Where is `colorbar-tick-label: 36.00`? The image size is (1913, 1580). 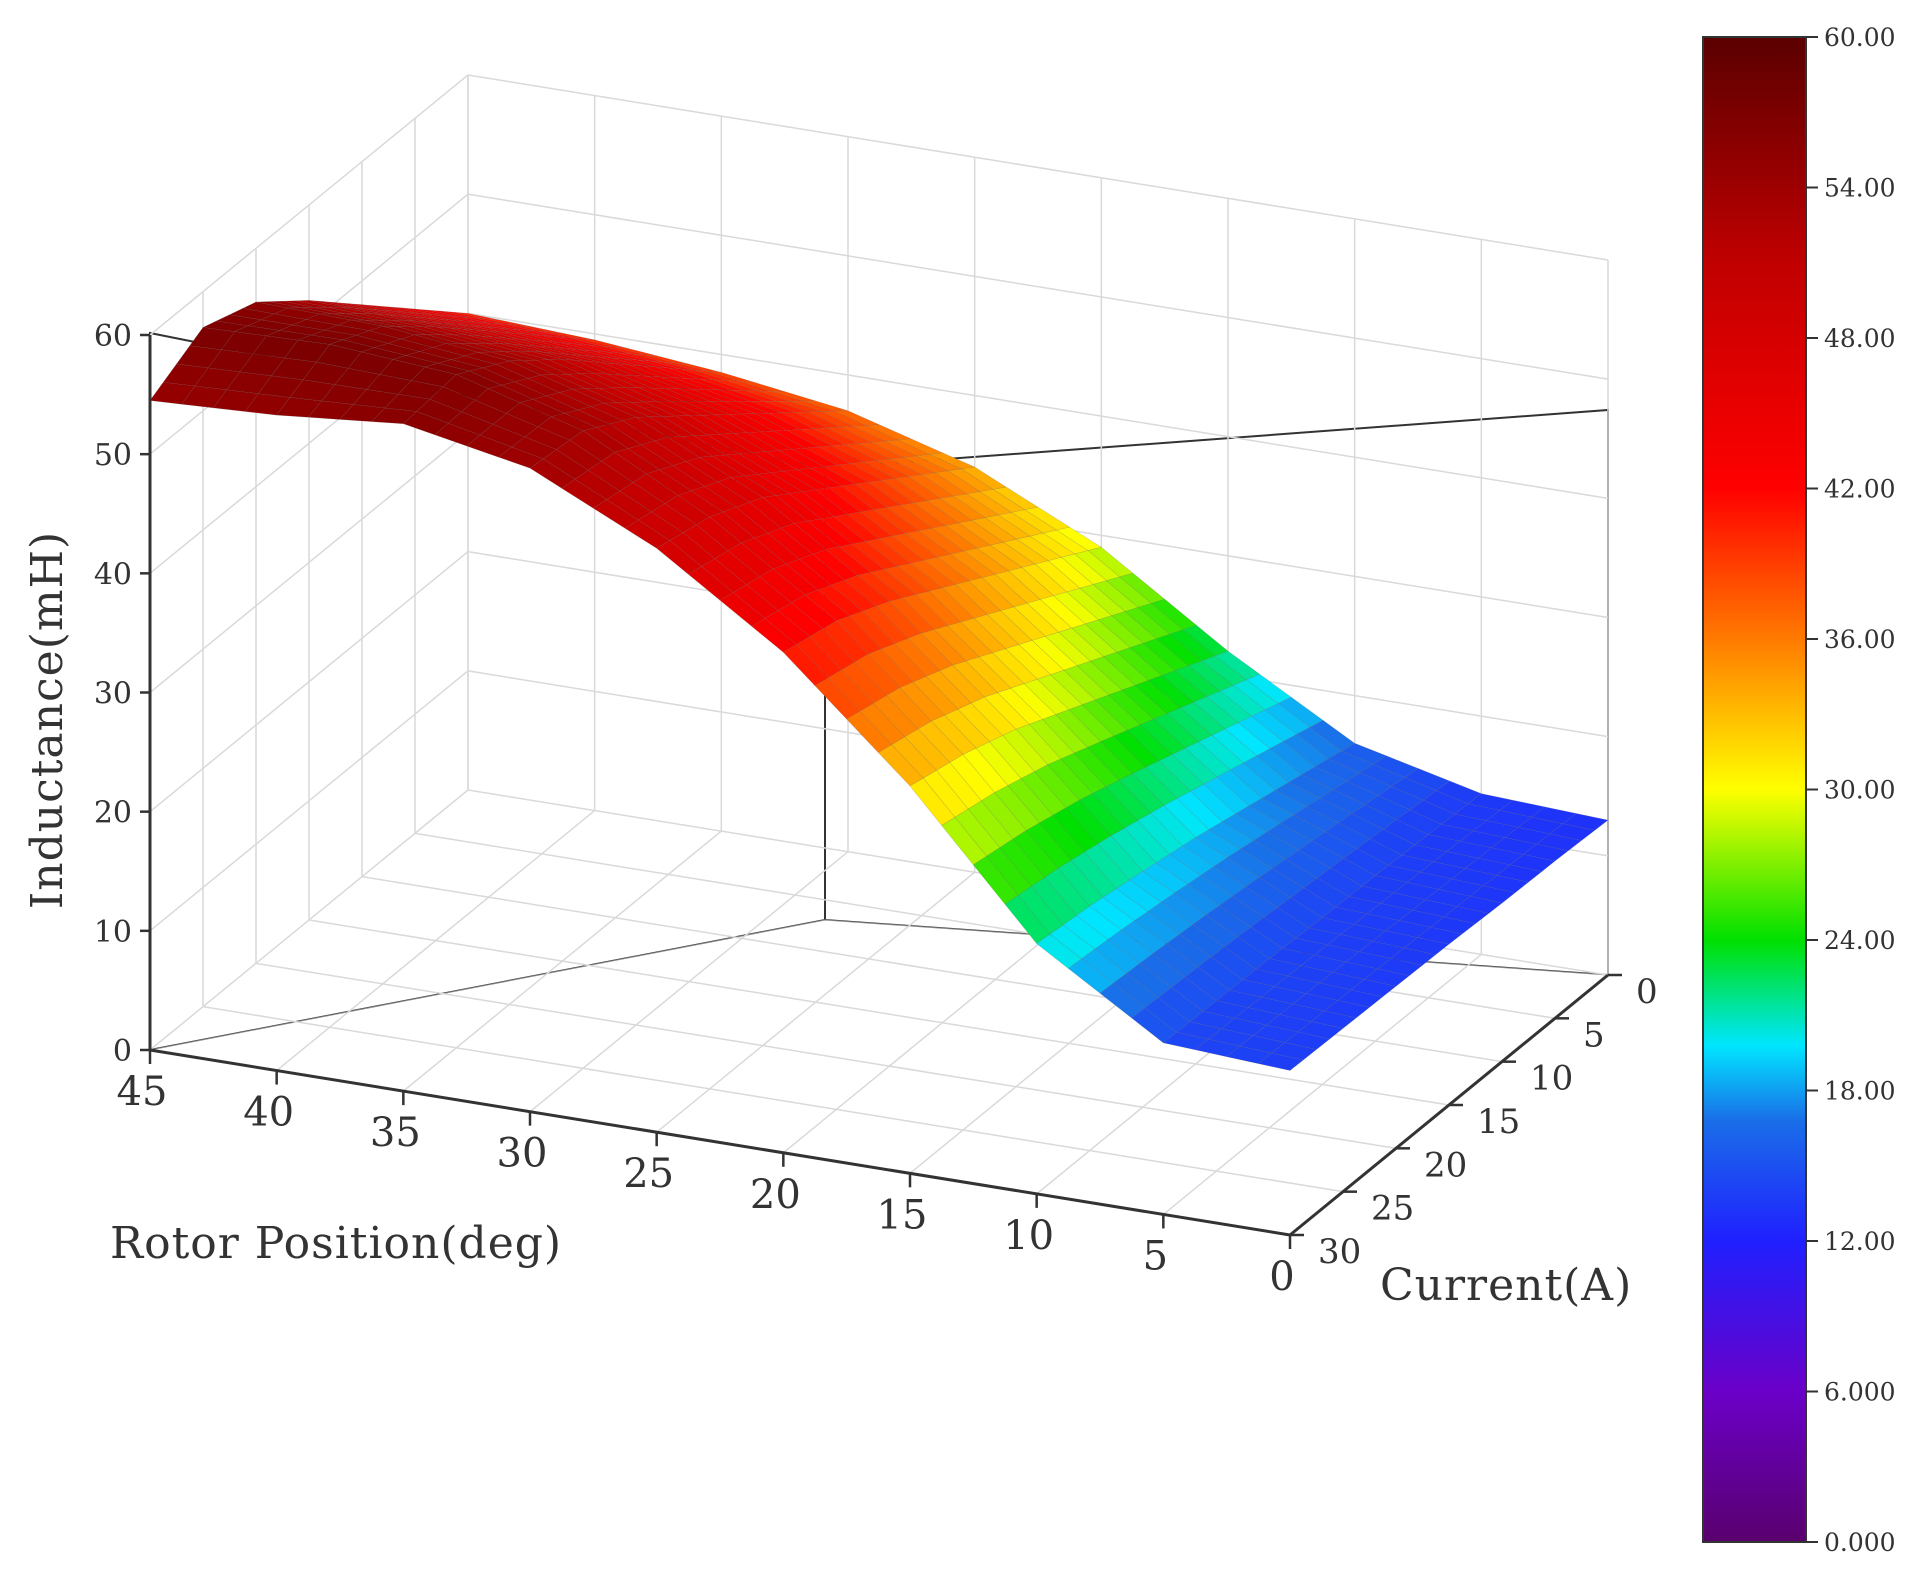
colorbar-tick-label: 36.00 is located at coordinates (1860, 639).